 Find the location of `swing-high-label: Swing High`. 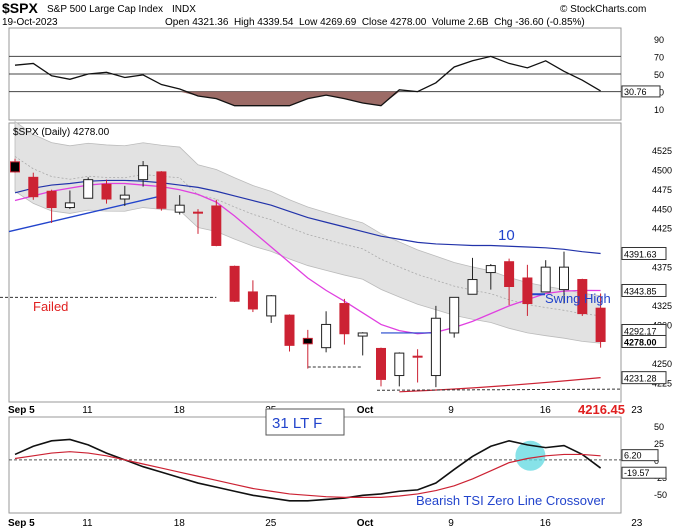

swing-high-label: Swing High is located at coordinates (578, 298).